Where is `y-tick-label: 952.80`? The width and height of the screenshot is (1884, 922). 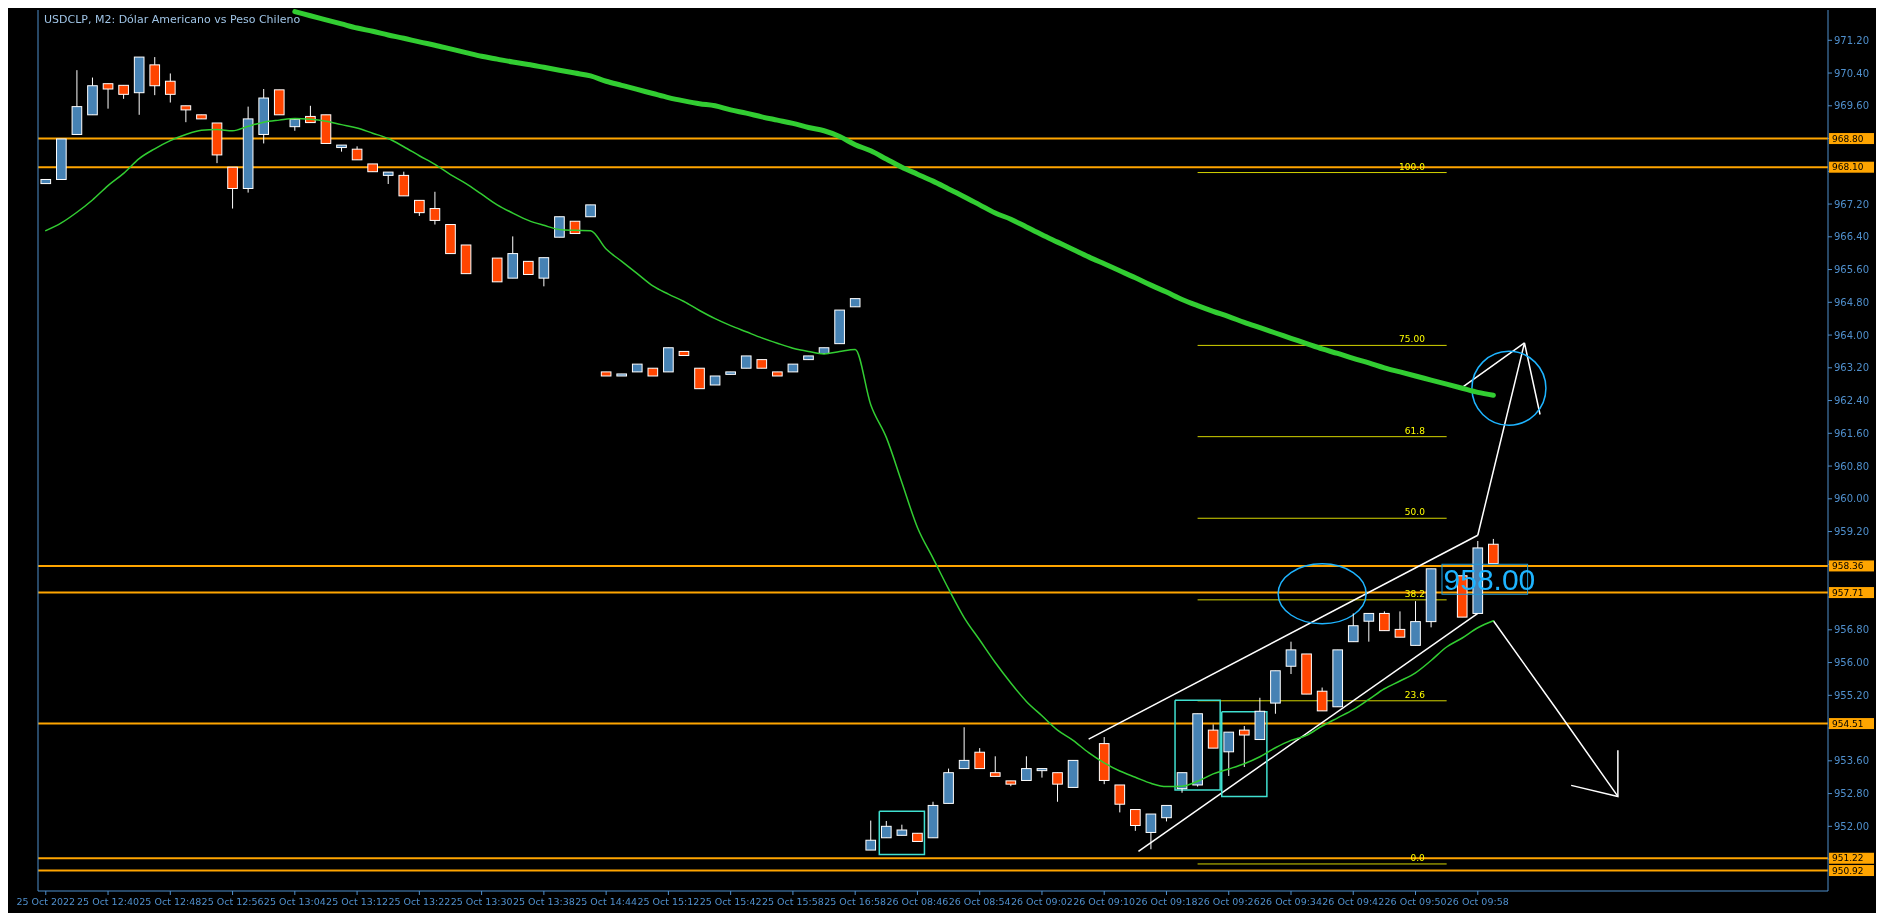 y-tick-label: 952.80 is located at coordinates (1851, 794).